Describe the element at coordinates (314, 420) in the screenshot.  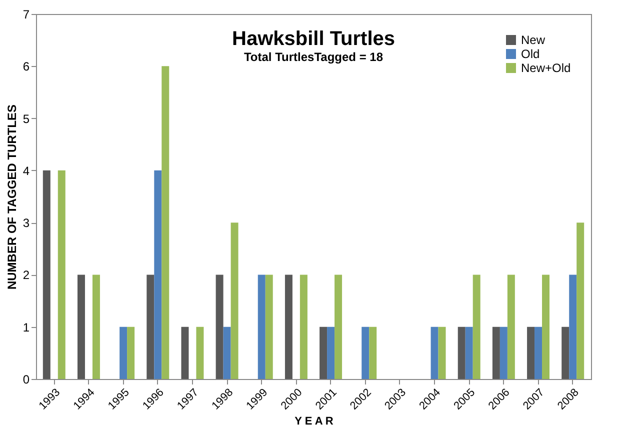
I see `x-axis-title: Y E A R` at that location.